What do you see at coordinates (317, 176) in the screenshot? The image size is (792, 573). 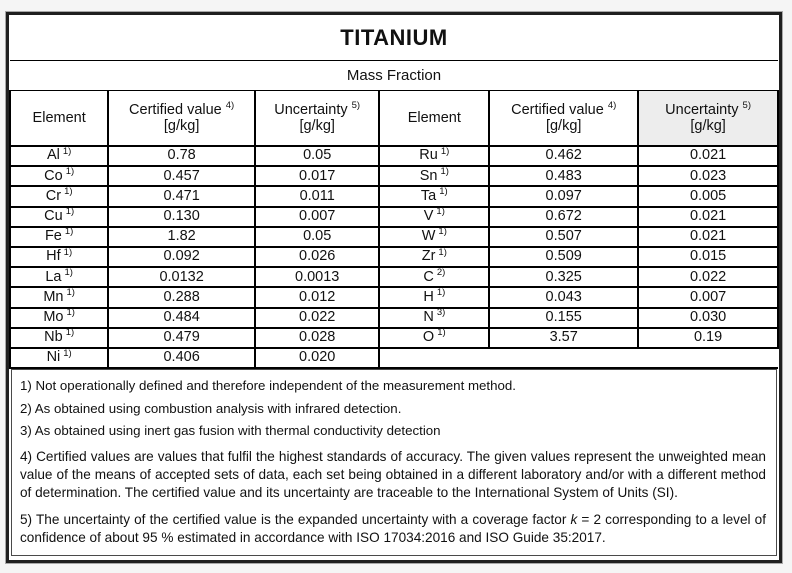 I see `uncertainty-cell: 0.017` at bounding box center [317, 176].